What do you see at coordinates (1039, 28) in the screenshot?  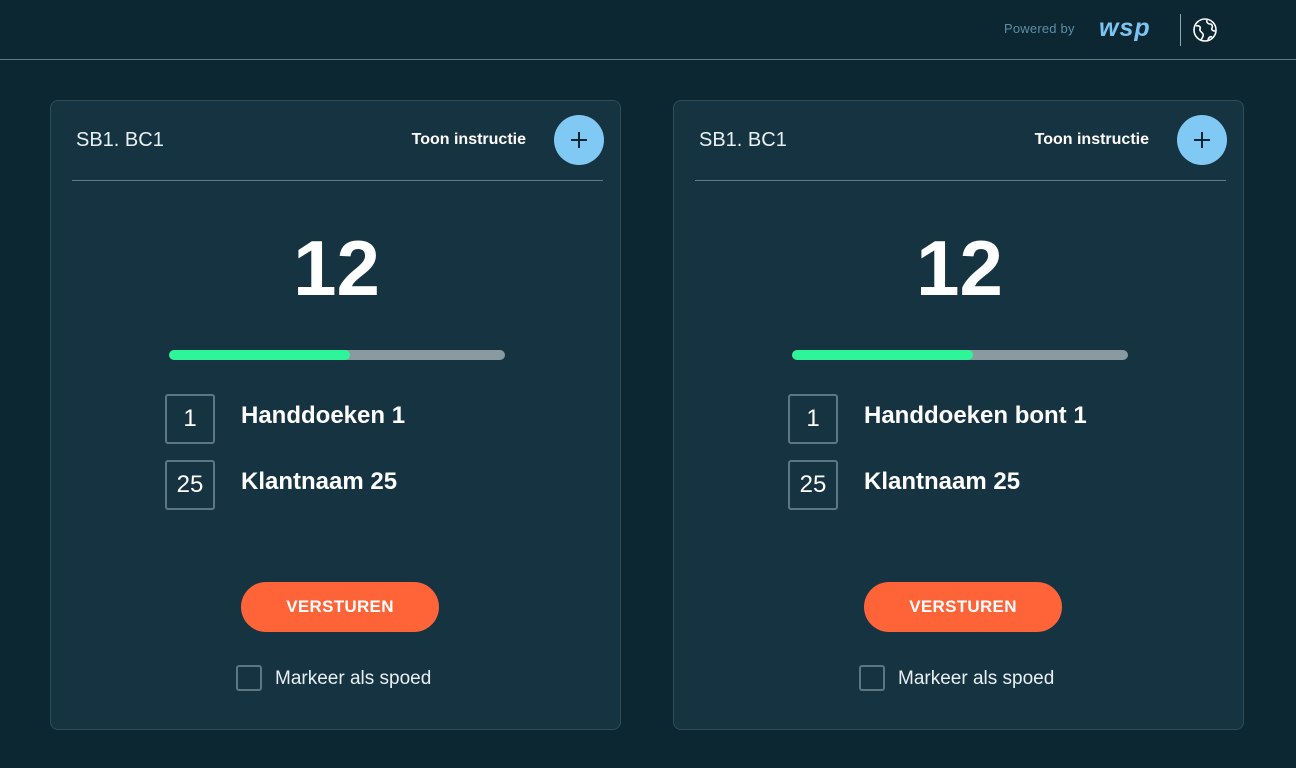 I see `powered-by-label: Powered by` at bounding box center [1039, 28].